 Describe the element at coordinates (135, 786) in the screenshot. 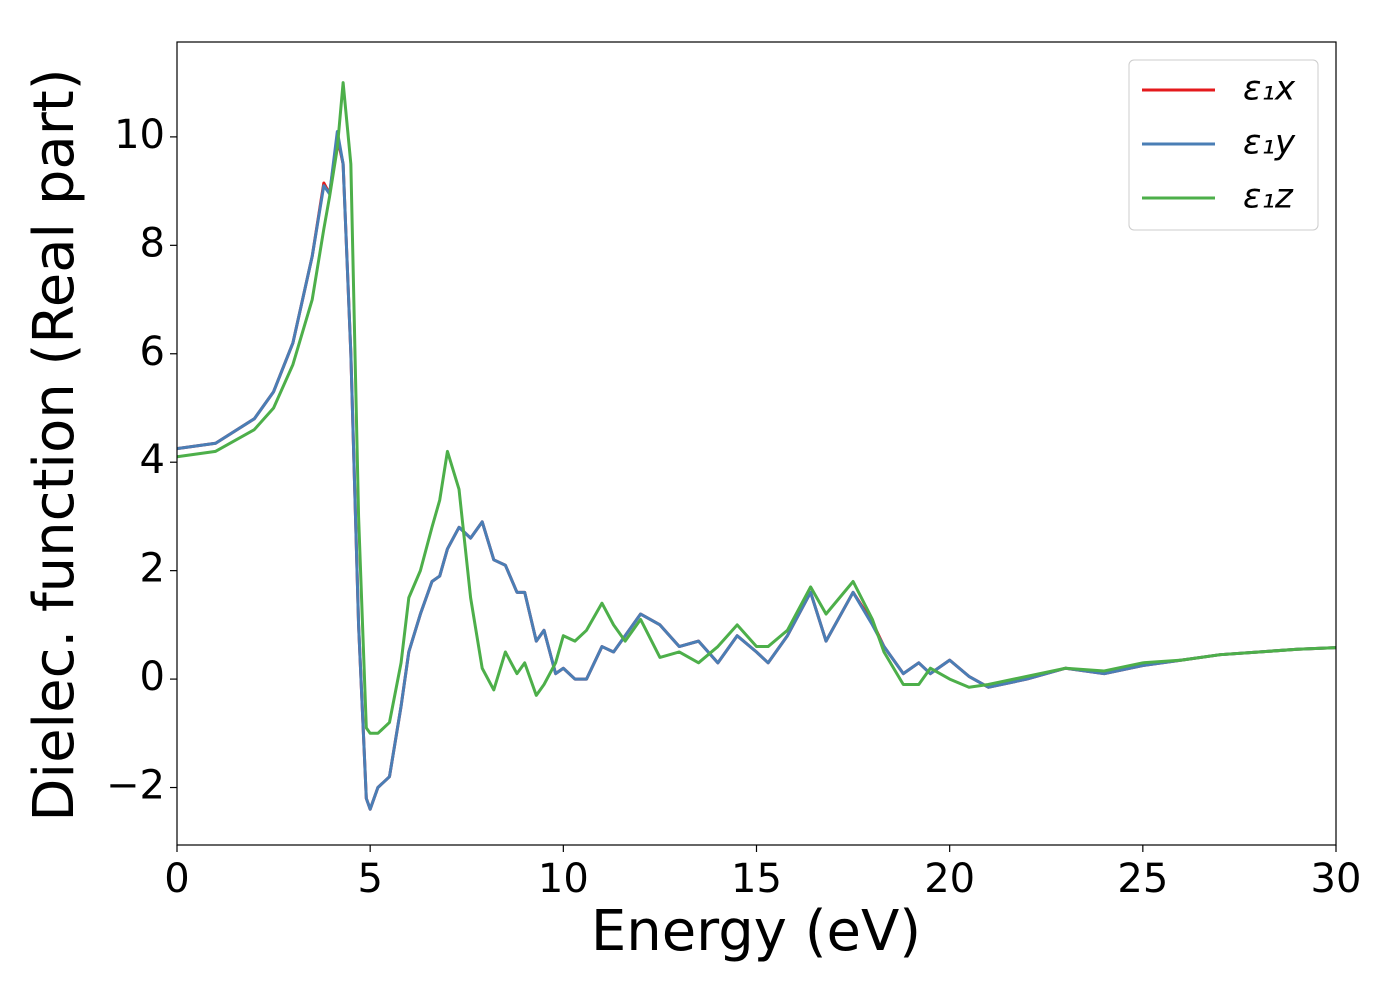

I see `y-tick-label: −2` at that location.